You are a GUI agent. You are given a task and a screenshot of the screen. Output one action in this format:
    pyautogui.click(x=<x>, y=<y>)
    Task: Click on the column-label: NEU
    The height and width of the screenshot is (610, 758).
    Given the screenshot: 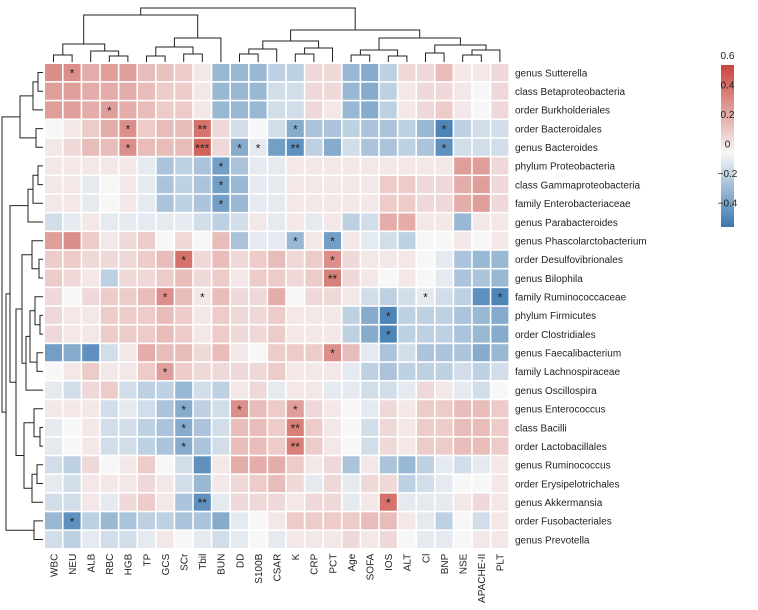 What is the action you would take?
    pyautogui.click(x=73, y=564)
    